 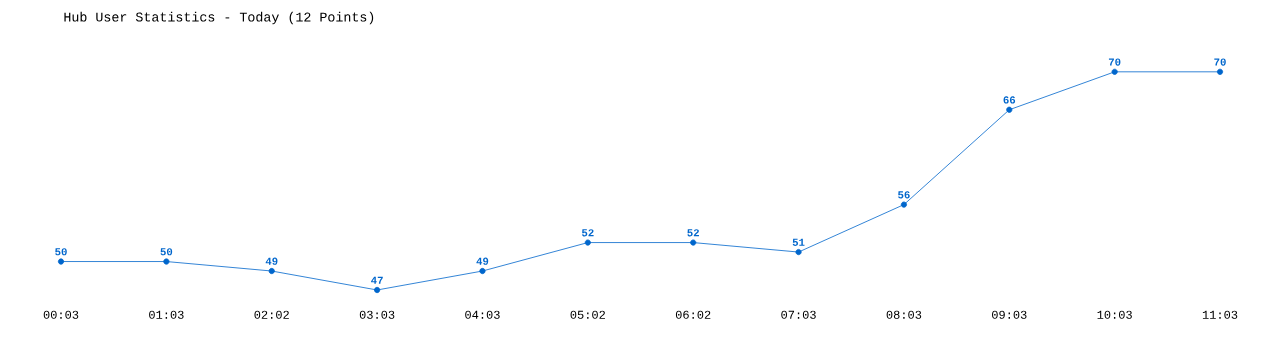 I want to click on data-label: 66, so click(x=1009, y=100).